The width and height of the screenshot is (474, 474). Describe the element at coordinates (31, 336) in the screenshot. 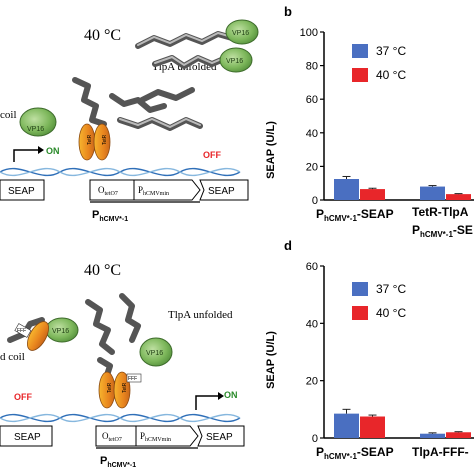

I see `tetr-fff-floating: FFF` at that location.